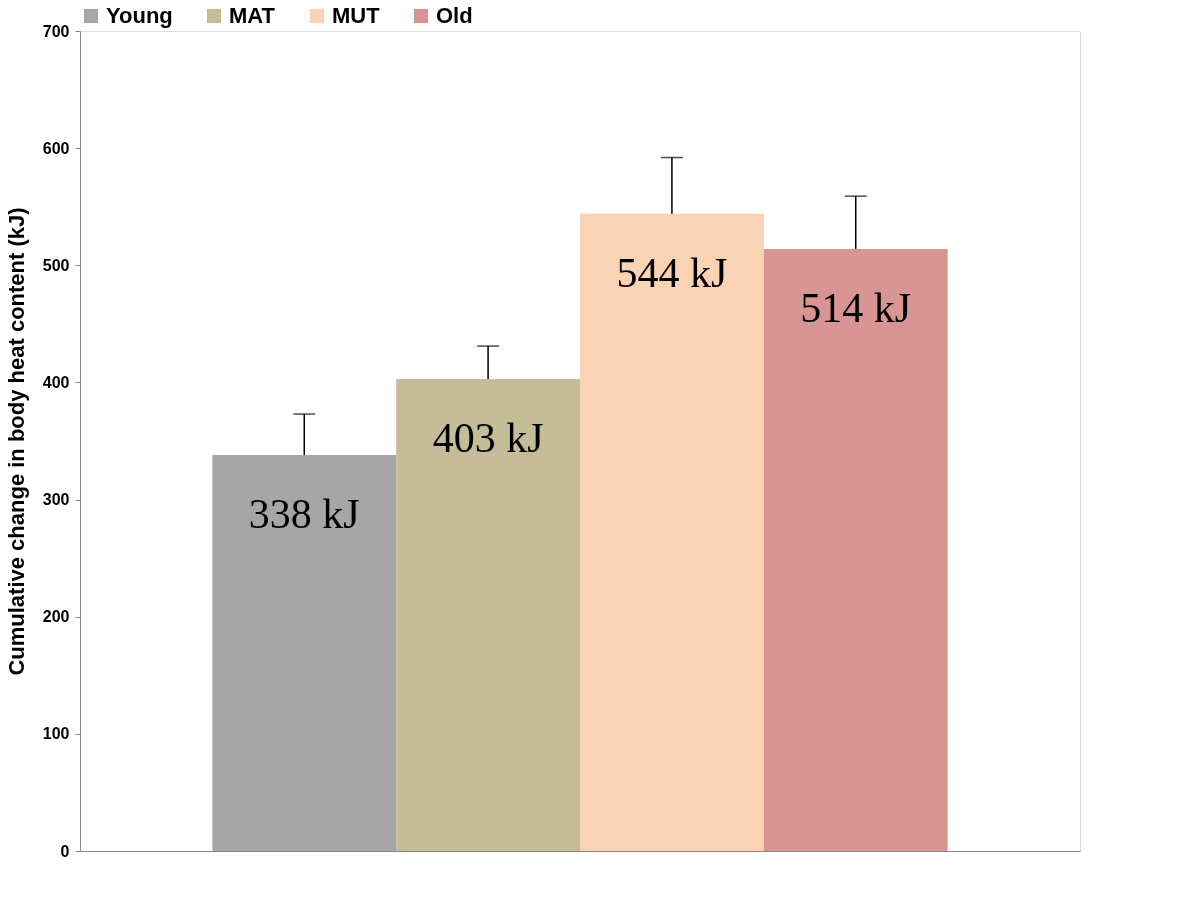 This screenshot has height=903, width=1184. What do you see at coordinates (56, 265) in the screenshot?
I see `y-tick-label: 500` at bounding box center [56, 265].